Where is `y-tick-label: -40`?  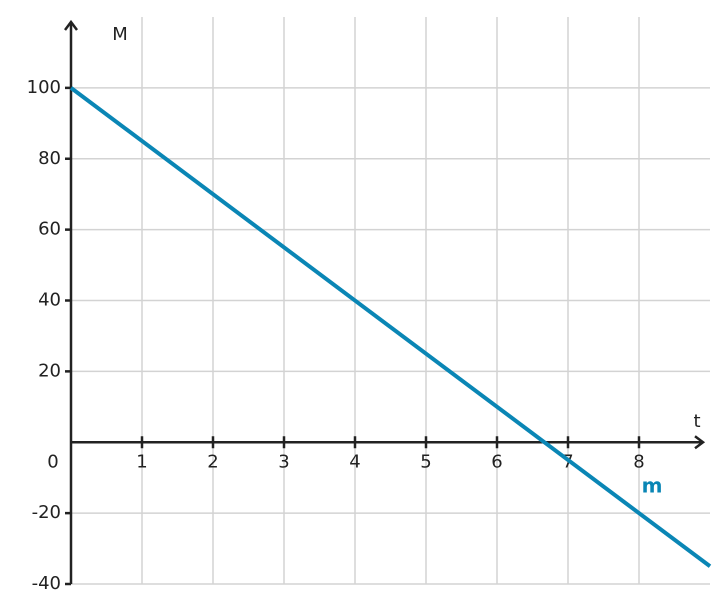 y-tick-label: -40 is located at coordinates (46, 583).